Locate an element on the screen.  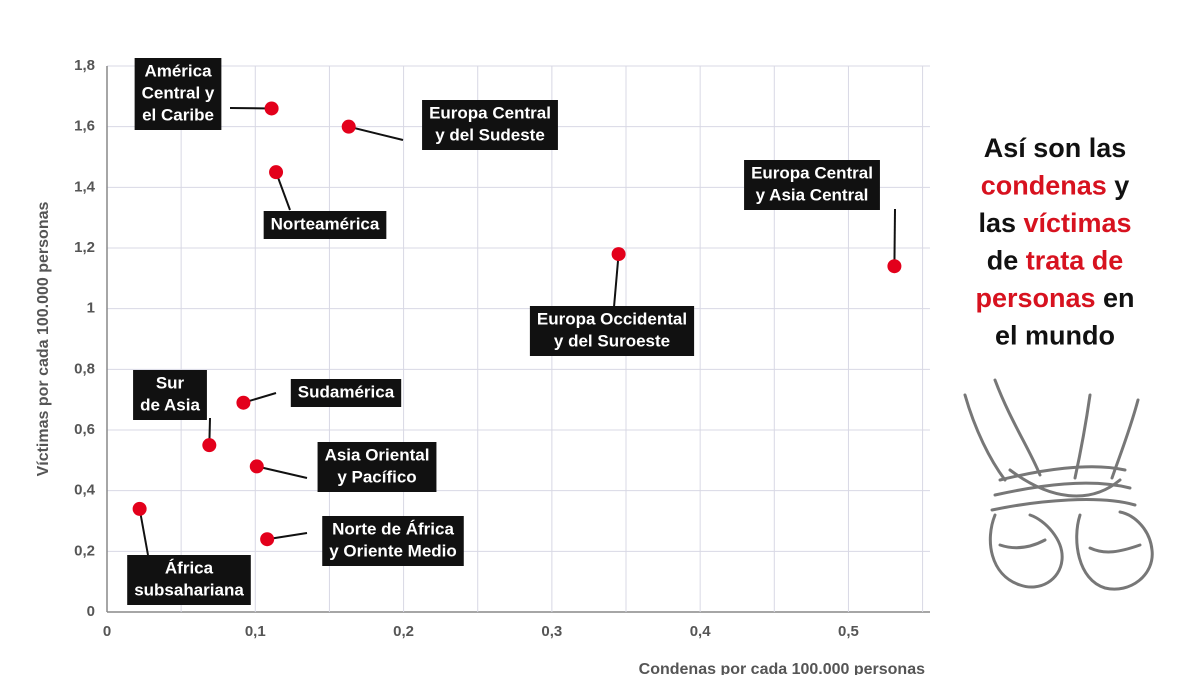
side-title-part: víctimas is located at coordinates (1077, 223).